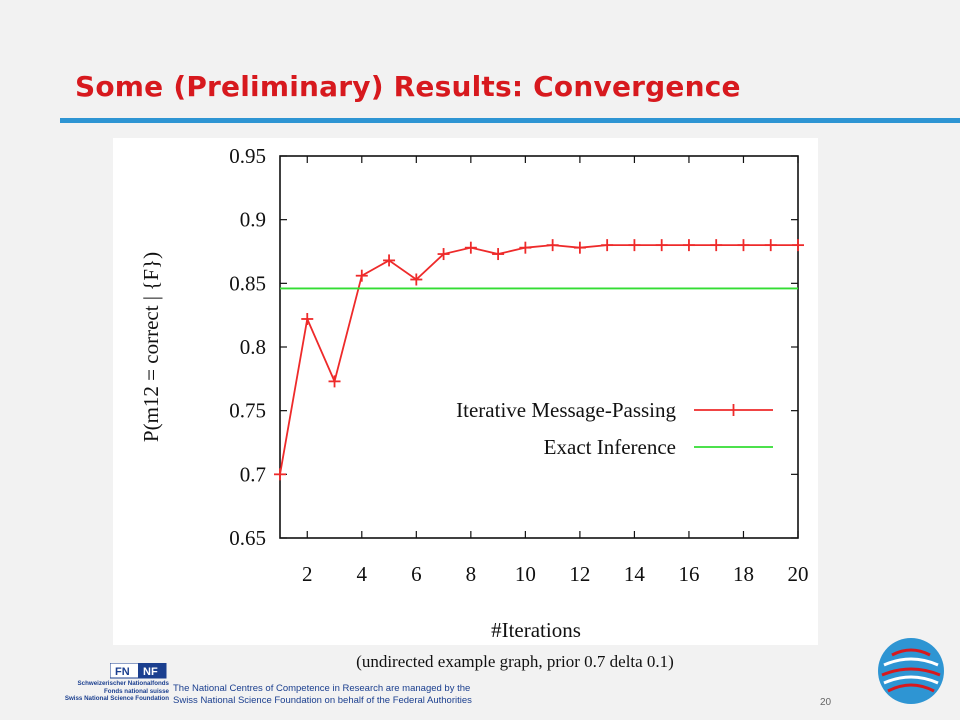  Describe the element at coordinates (566, 410) in the screenshot. I see `legend-label: Iterative Message-Passing` at that location.